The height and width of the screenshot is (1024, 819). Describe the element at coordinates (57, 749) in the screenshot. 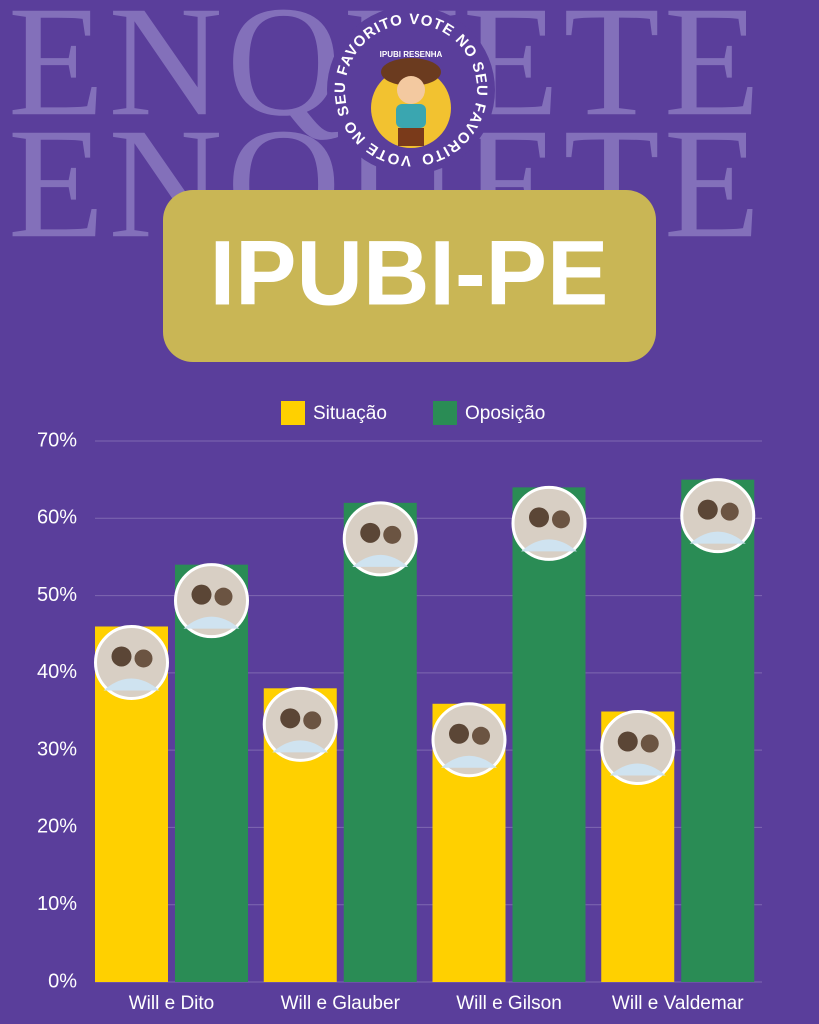

I see `y-tick-label: 30%` at that location.